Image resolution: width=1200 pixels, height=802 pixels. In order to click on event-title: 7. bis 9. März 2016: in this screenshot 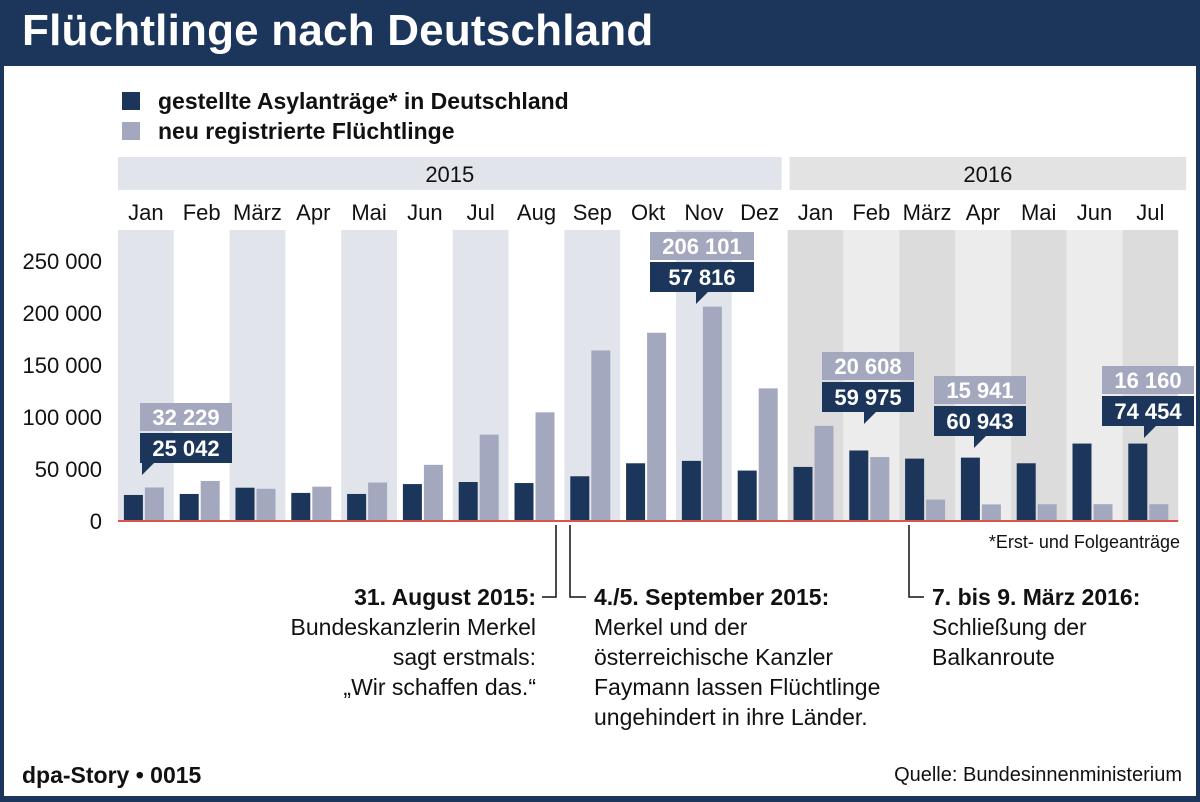, I will do `click(1036, 597)`.